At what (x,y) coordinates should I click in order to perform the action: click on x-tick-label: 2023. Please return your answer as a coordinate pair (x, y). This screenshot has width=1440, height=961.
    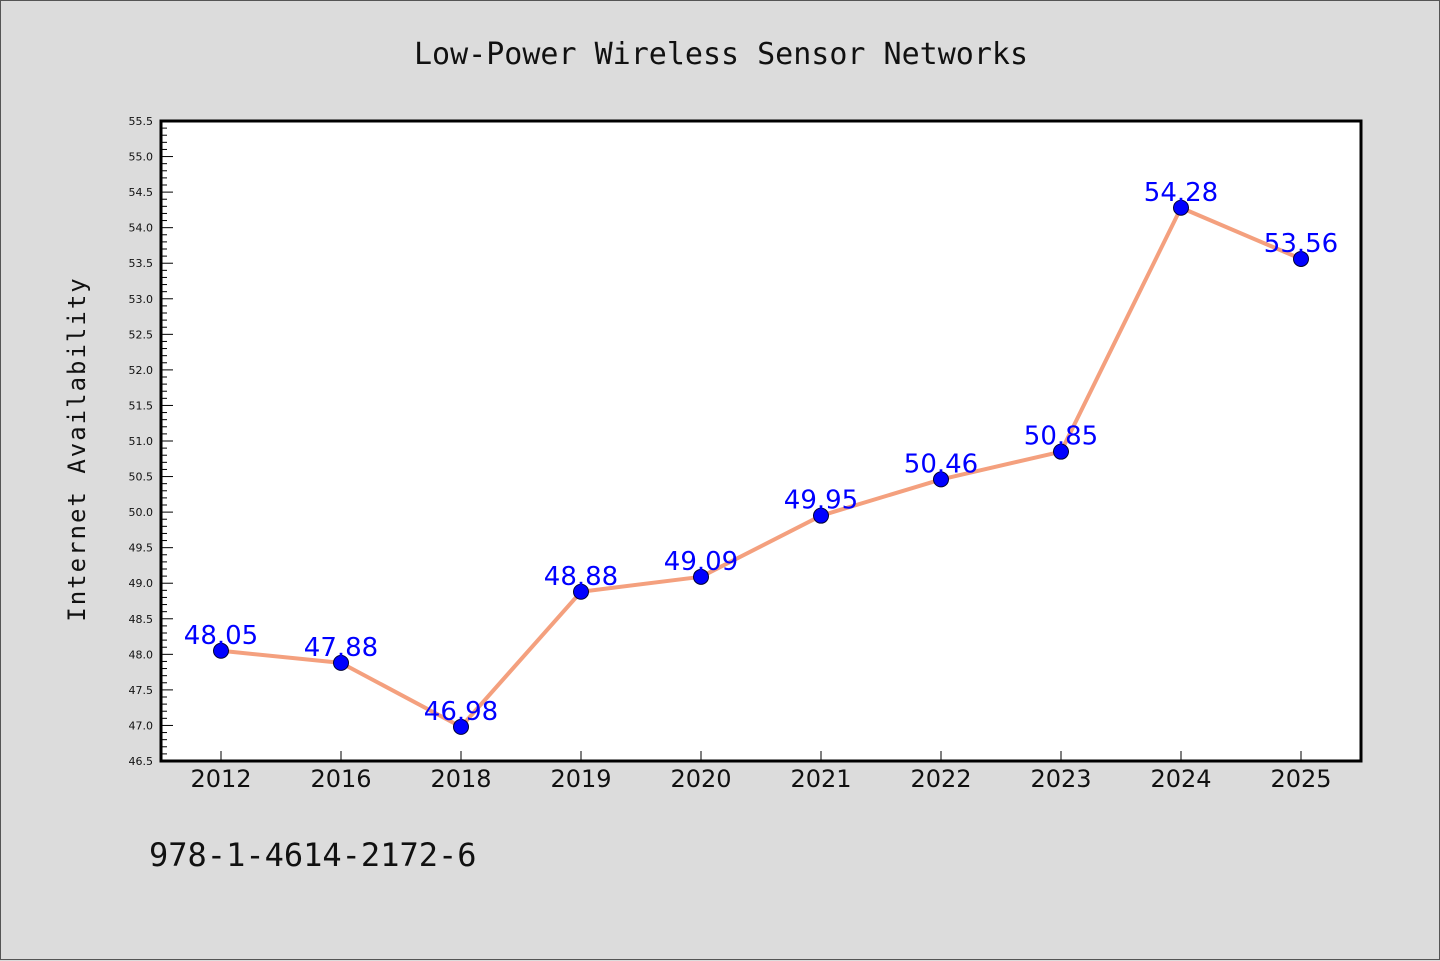
    Looking at the image, I should click on (1060, 779).